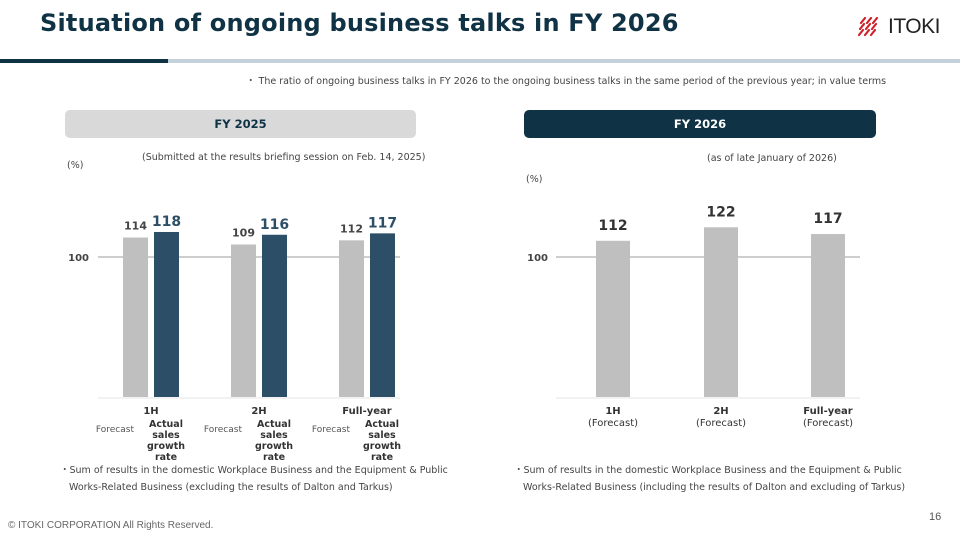 The width and height of the screenshot is (960, 535). I want to click on panel-header-fy2025: FY 2025, so click(240, 124).